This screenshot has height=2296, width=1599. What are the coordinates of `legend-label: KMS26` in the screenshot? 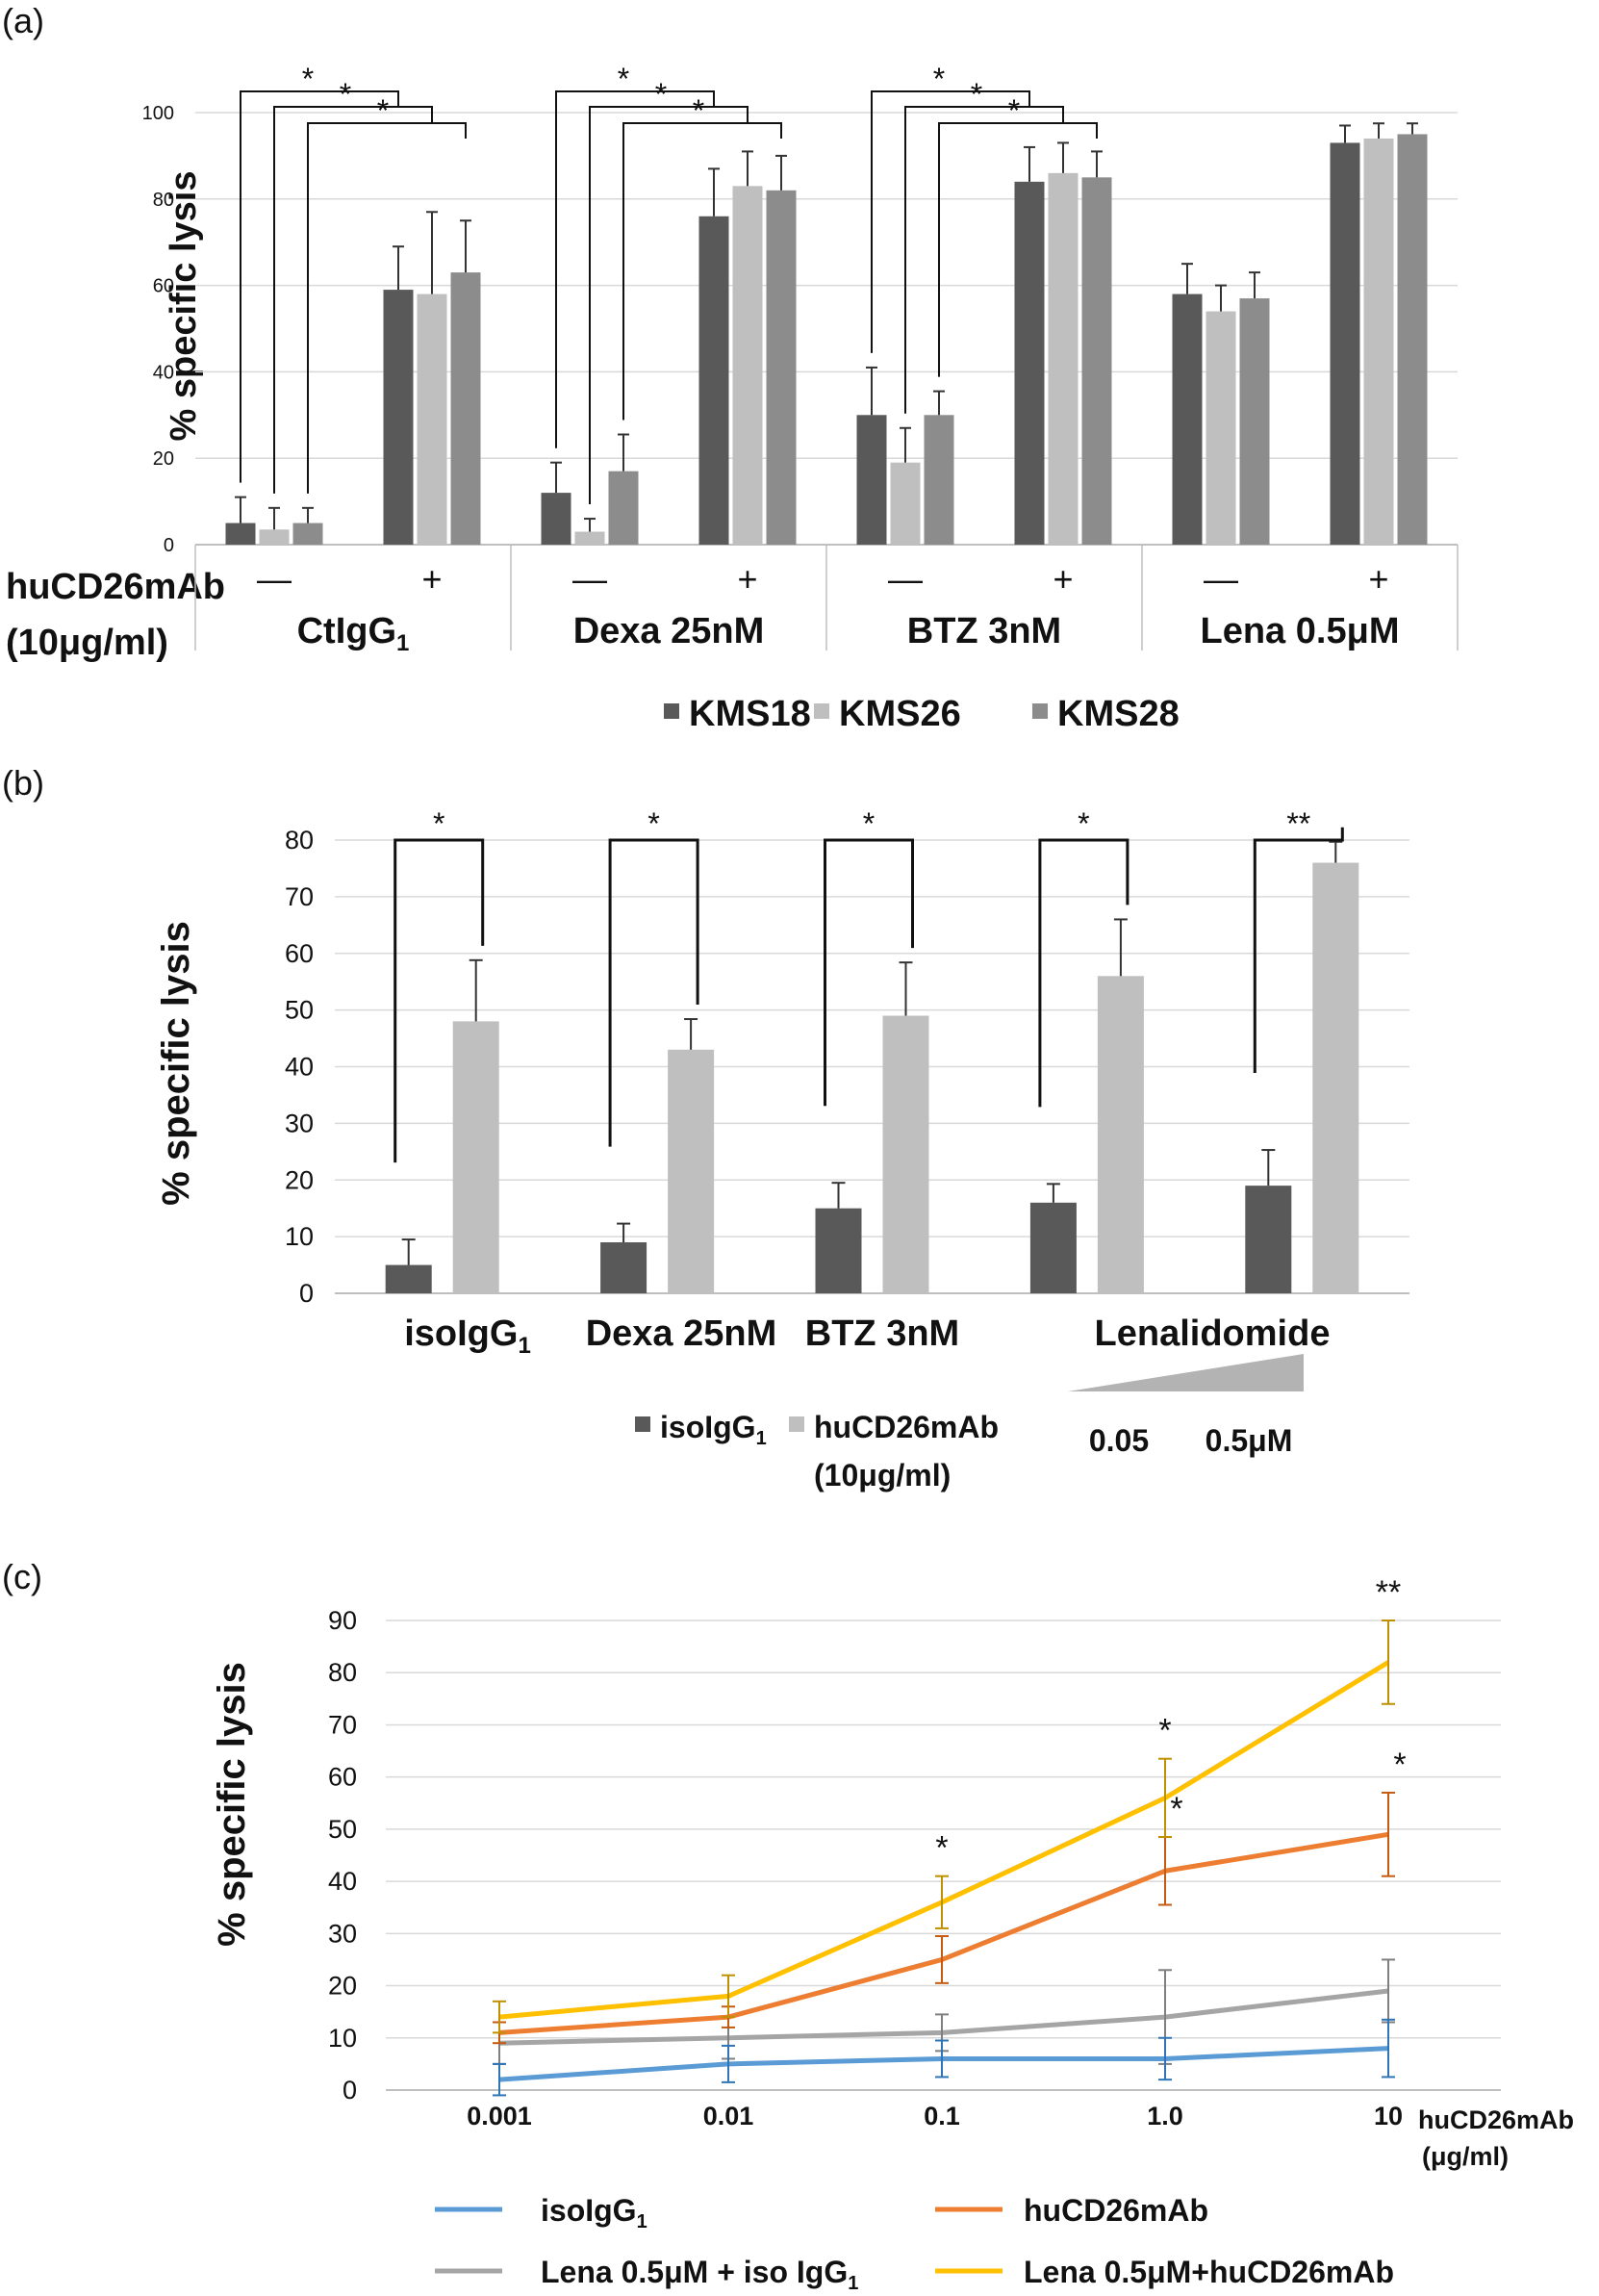 It's located at (900, 714).